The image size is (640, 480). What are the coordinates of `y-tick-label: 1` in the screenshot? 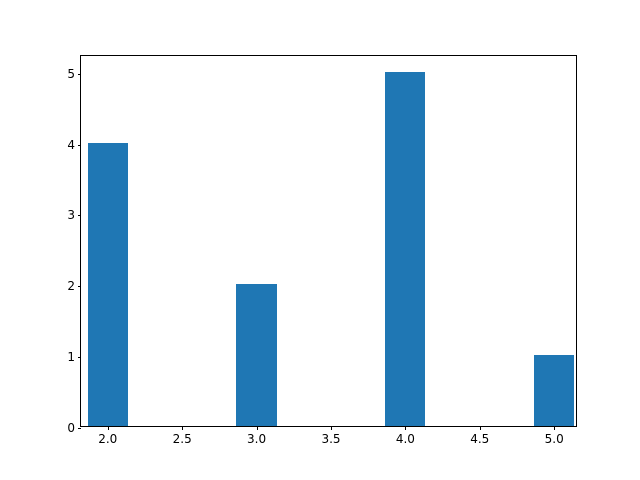 It's located at (71, 357).